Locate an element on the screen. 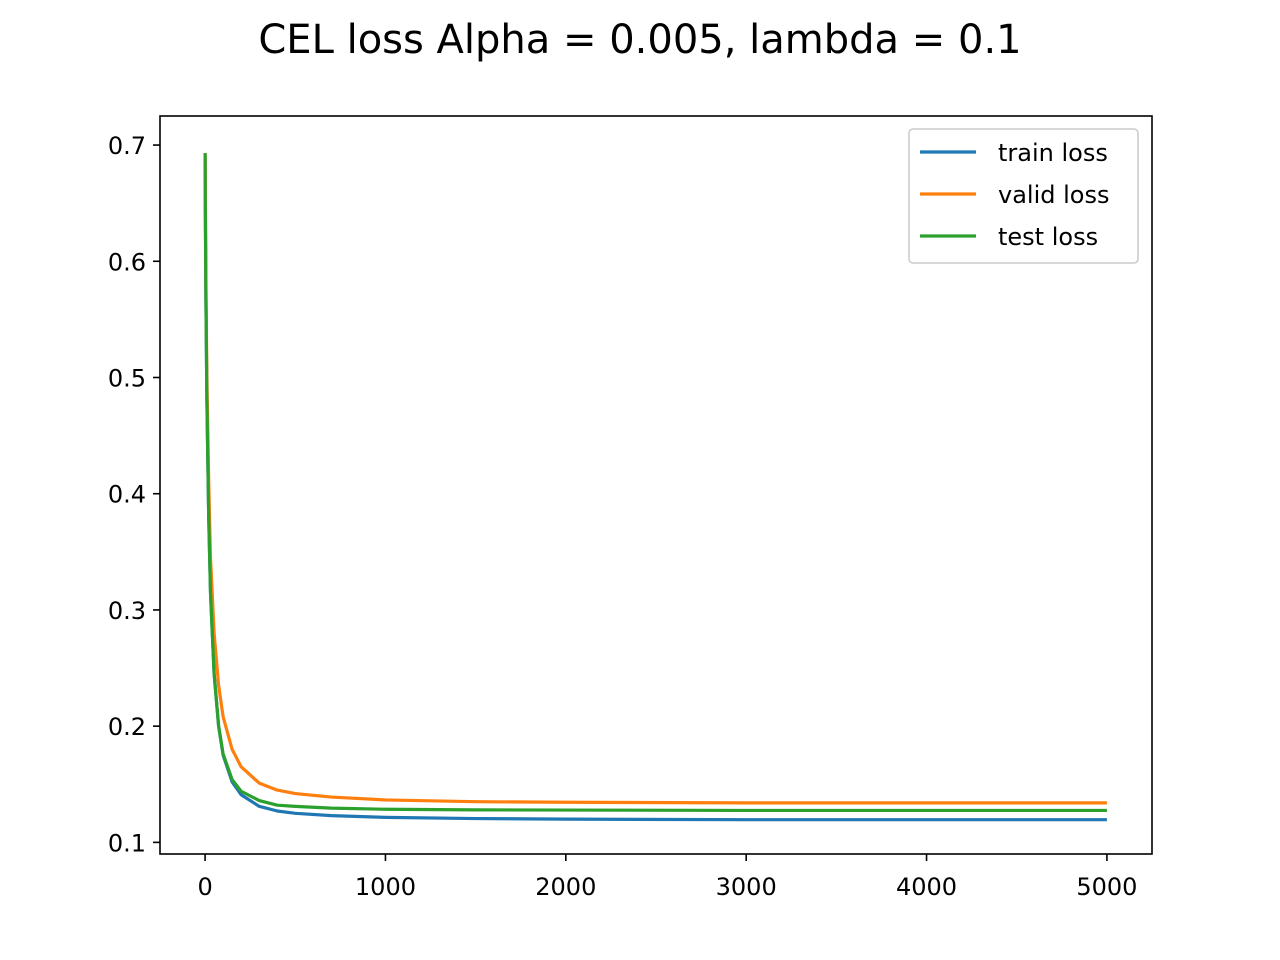 This screenshot has width=1280, height=960. x-tick-label: 4000 is located at coordinates (926, 887).